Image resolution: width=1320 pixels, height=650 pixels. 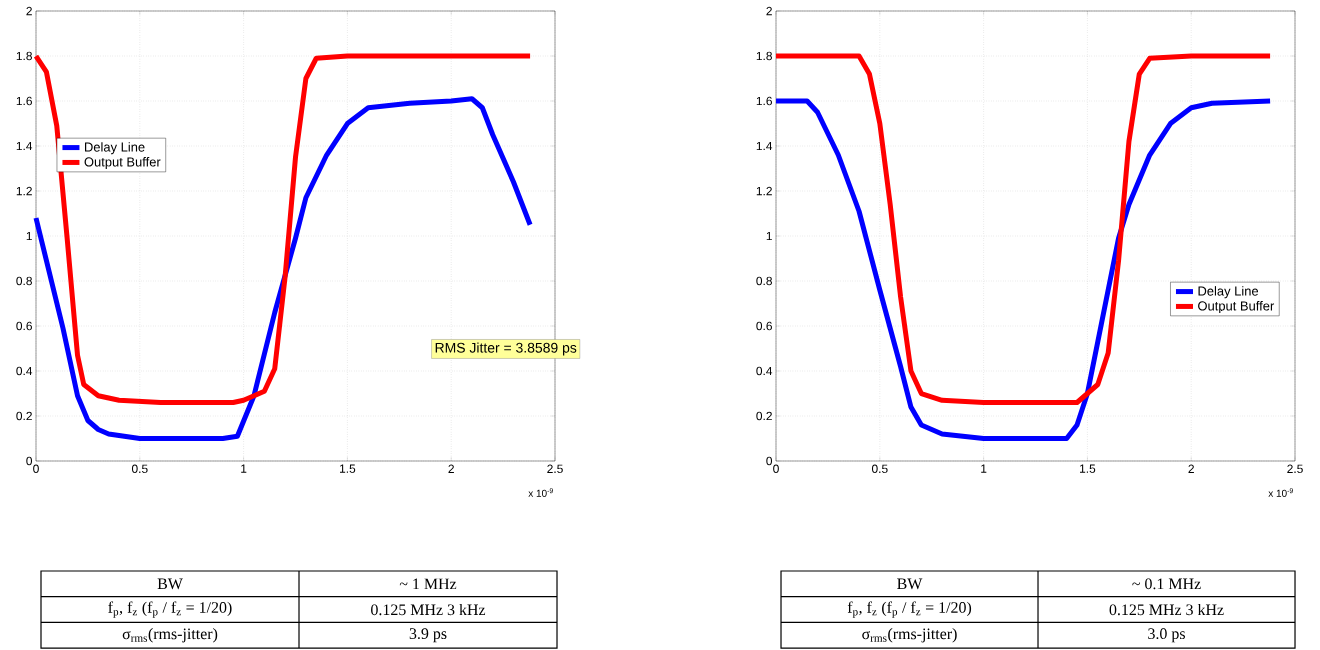 What do you see at coordinates (1166, 584) in the screenshot?
I see `text: ~ 0.1 MHz` at bounding box center [1166, 584].